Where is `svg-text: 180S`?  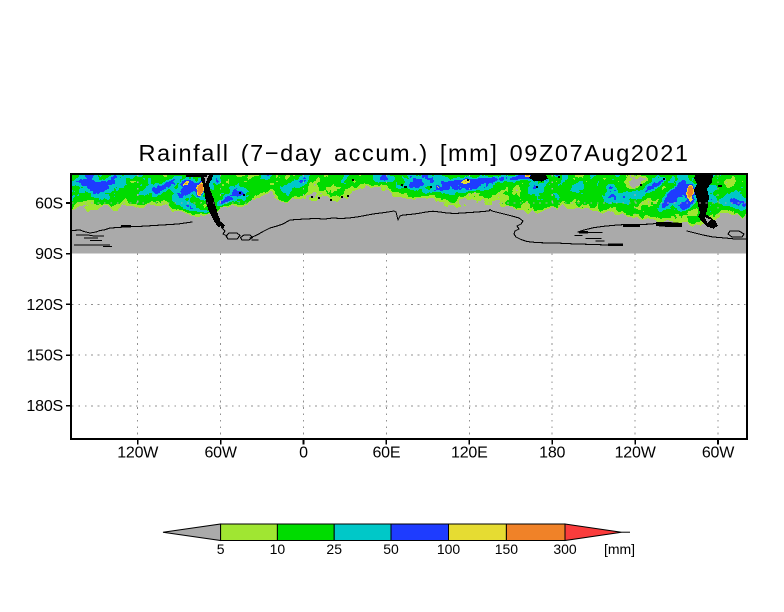
svg-text: 180S is located at coordinates (44, 406).